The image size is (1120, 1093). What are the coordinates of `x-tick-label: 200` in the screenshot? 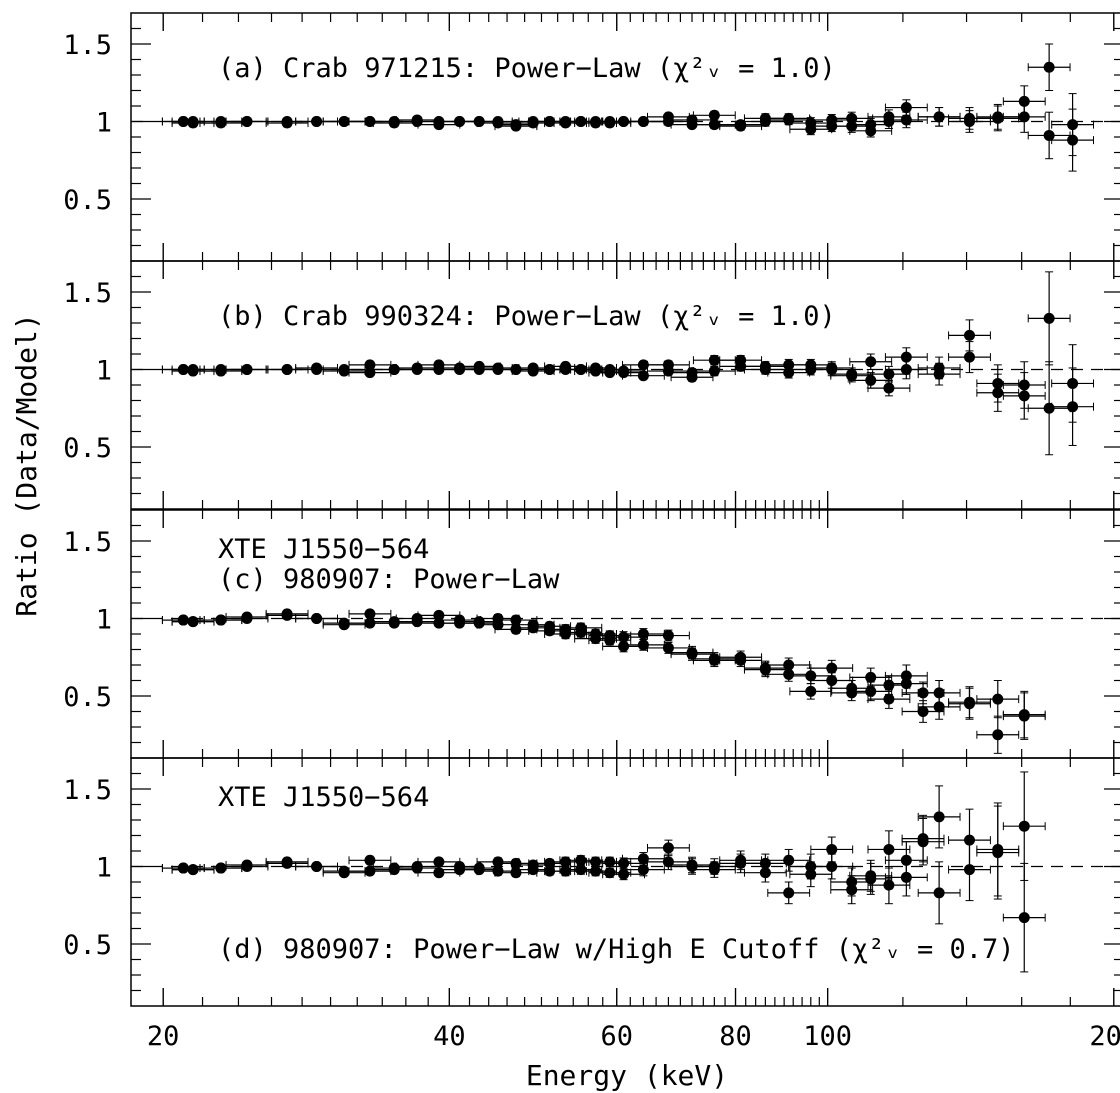 It's located at (1104, 1036).